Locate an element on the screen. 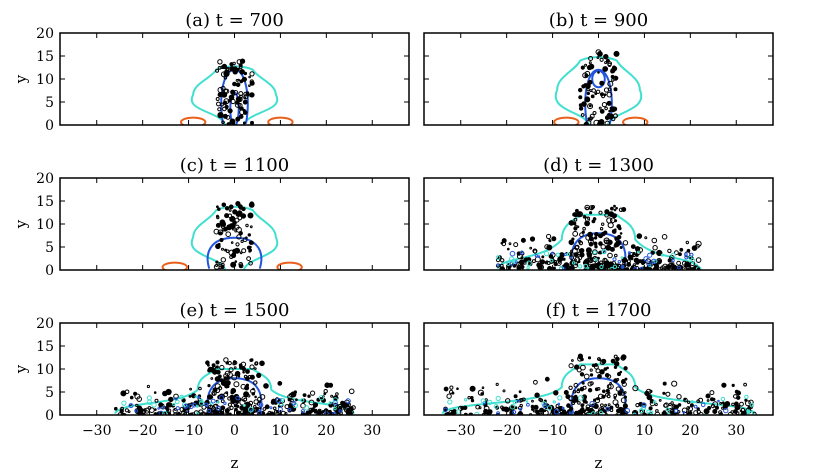  cyan-contour is located at coordinates (598, 90).